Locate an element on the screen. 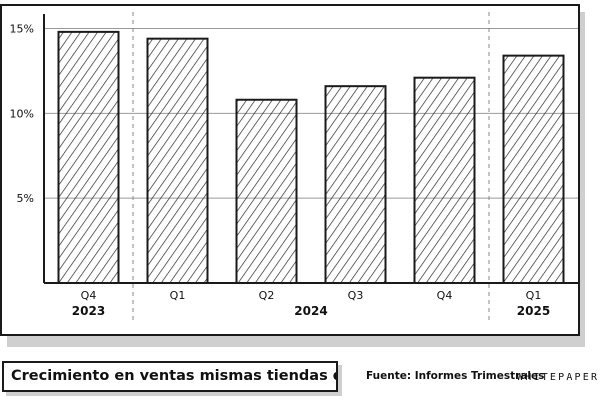  source-note: Fuente: Informes Trimestrales is located at coordinates (455, 376).